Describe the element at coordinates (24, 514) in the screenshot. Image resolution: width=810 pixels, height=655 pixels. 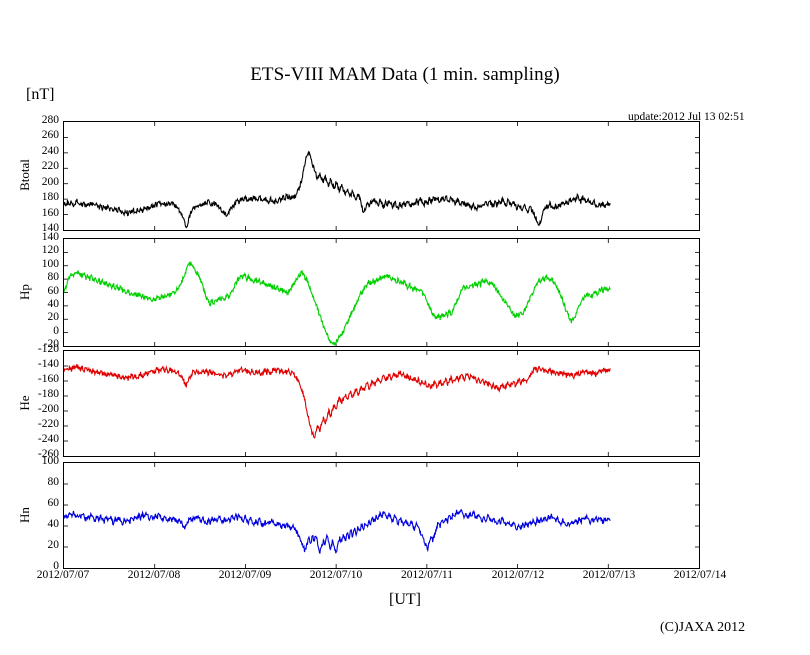
I see `y-axis-title-hn: Hn` at that location.